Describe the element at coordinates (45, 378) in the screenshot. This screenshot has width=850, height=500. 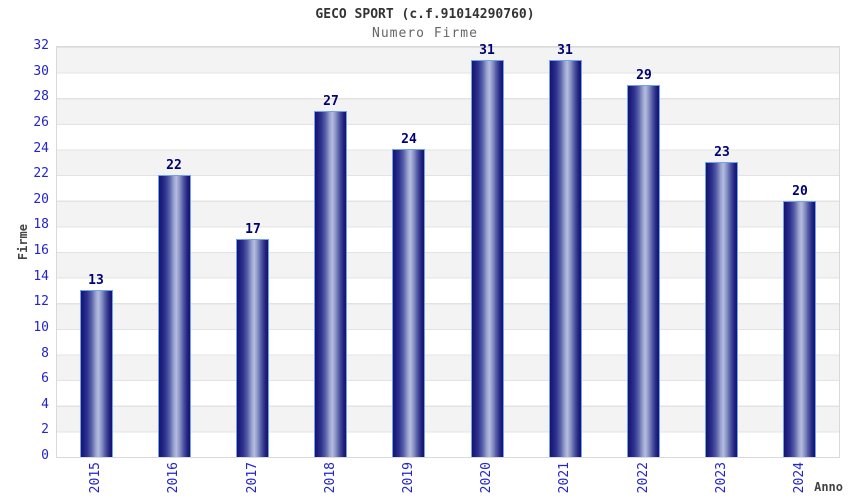
I see `y-tick-label: 6` at that location.